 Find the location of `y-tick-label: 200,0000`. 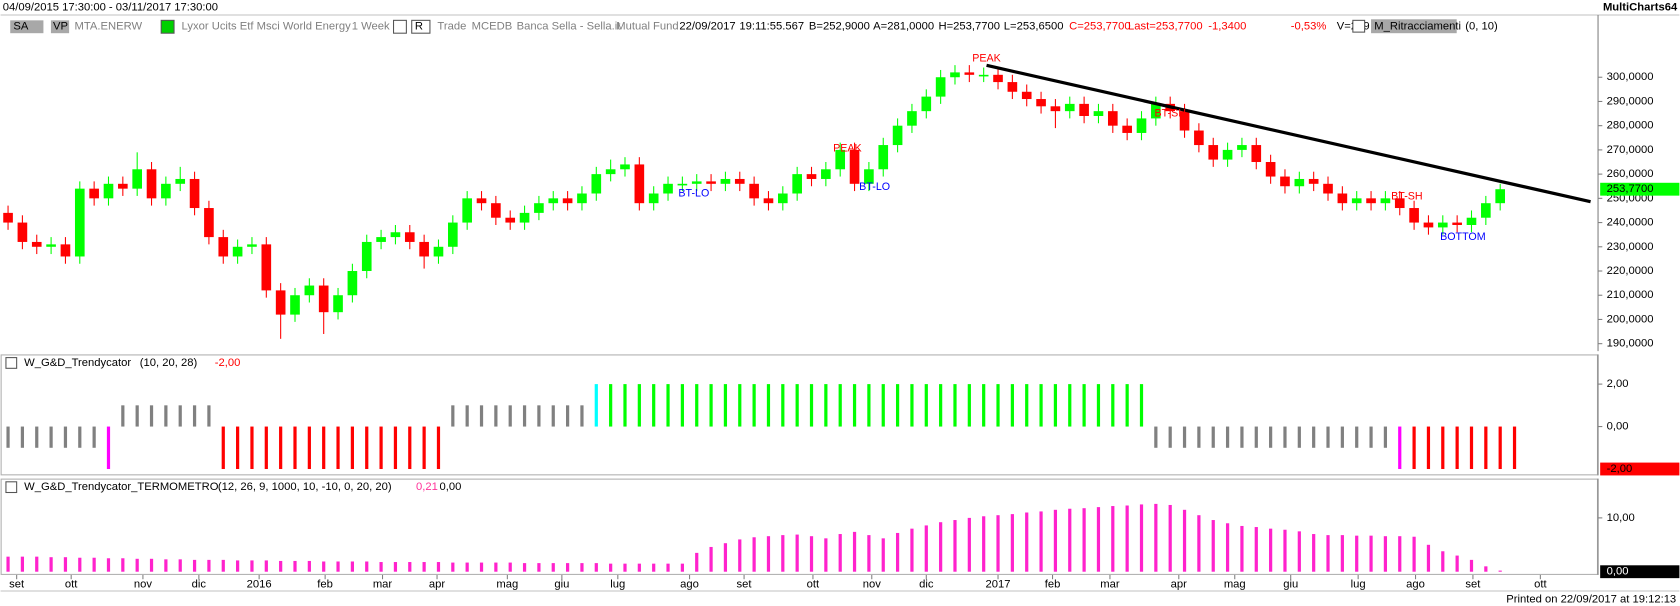

y-tick-label: 200,0000 is located at coordinates (1630, 319).